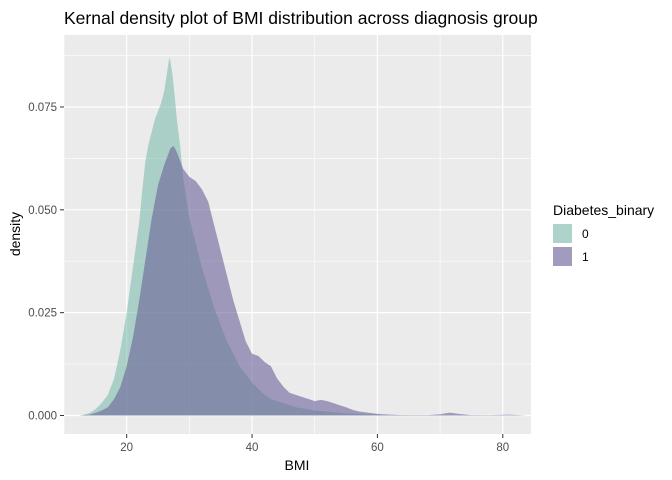 This screenshot has height=480, width=672. What do you see at coordinates (297, 465) in the screenshot?
I see `x-axis-title: BMI` at bounding box center [297, 465].